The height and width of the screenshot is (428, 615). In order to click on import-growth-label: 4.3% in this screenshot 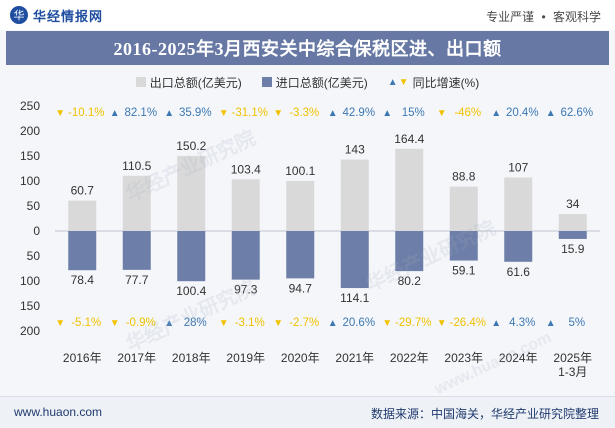, I will do `click(522, 323)`.